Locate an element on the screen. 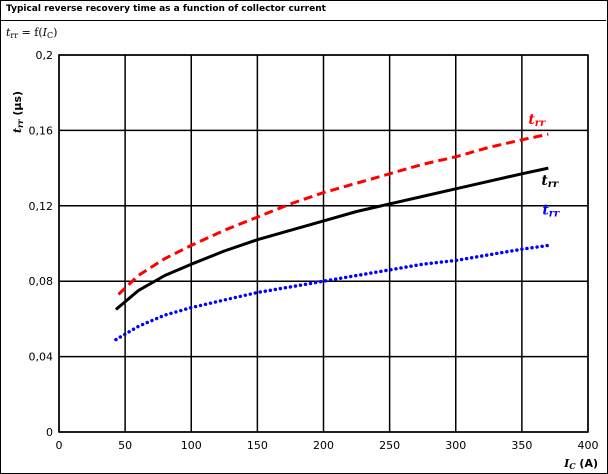  x-axis-title-main: I is located at coordinates (566, 463).